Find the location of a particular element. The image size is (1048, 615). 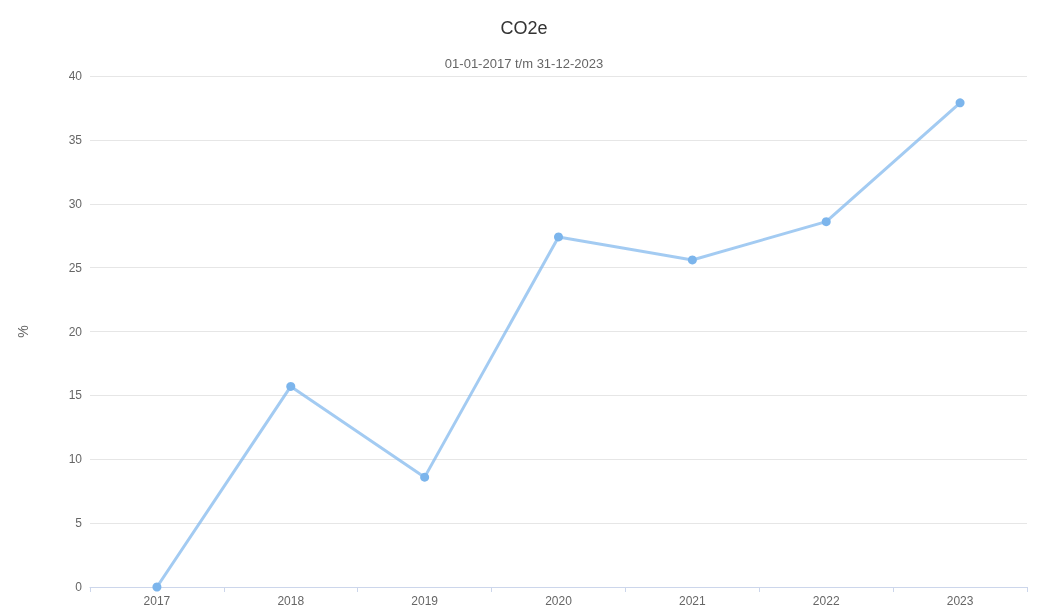

y-axis-title: % is located at coordinates (23, 331).